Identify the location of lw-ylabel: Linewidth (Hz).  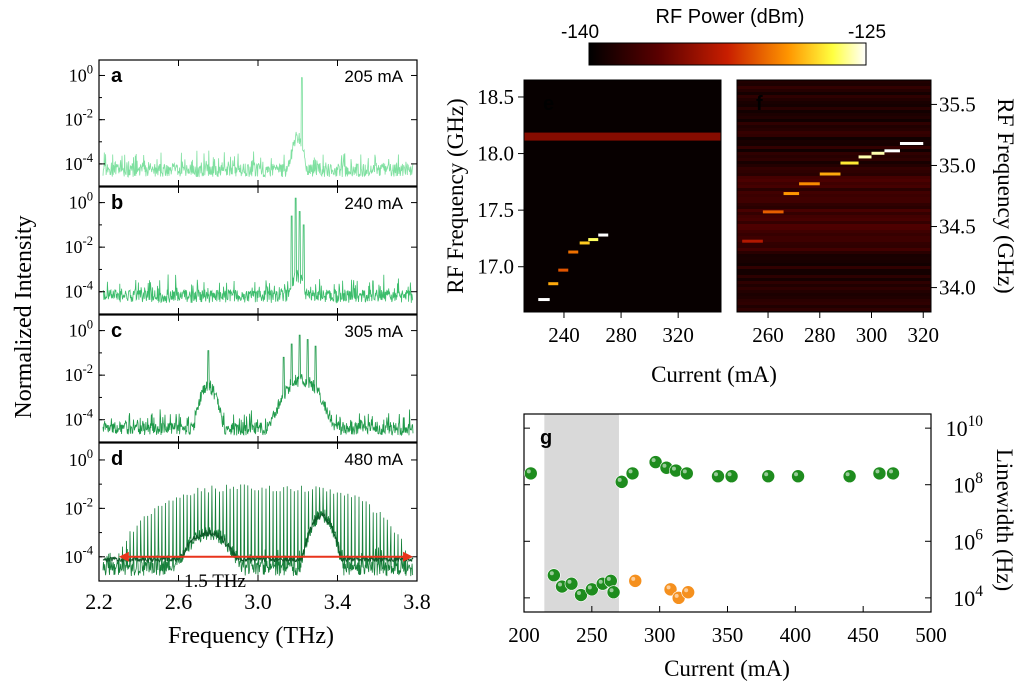
(1004, 520).